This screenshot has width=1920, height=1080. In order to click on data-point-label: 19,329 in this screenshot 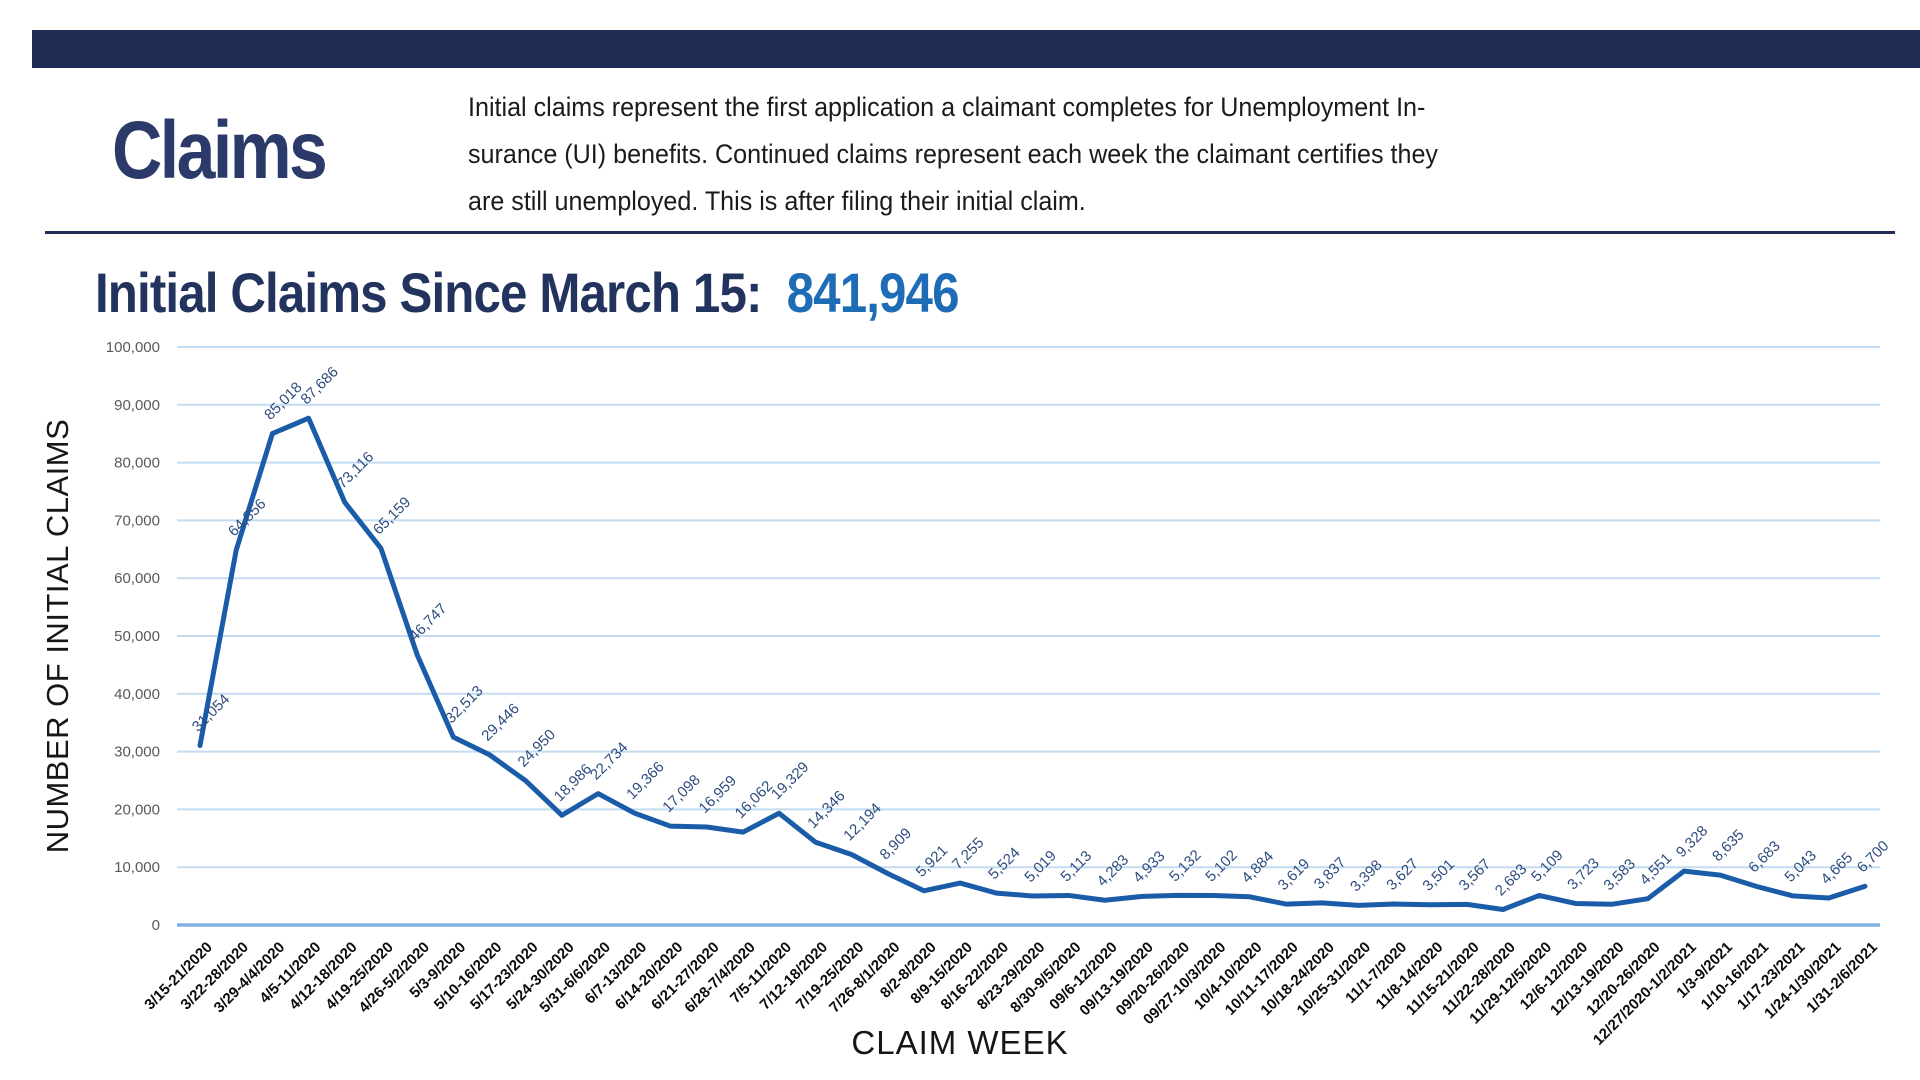, I will do `click(790, 781)`.